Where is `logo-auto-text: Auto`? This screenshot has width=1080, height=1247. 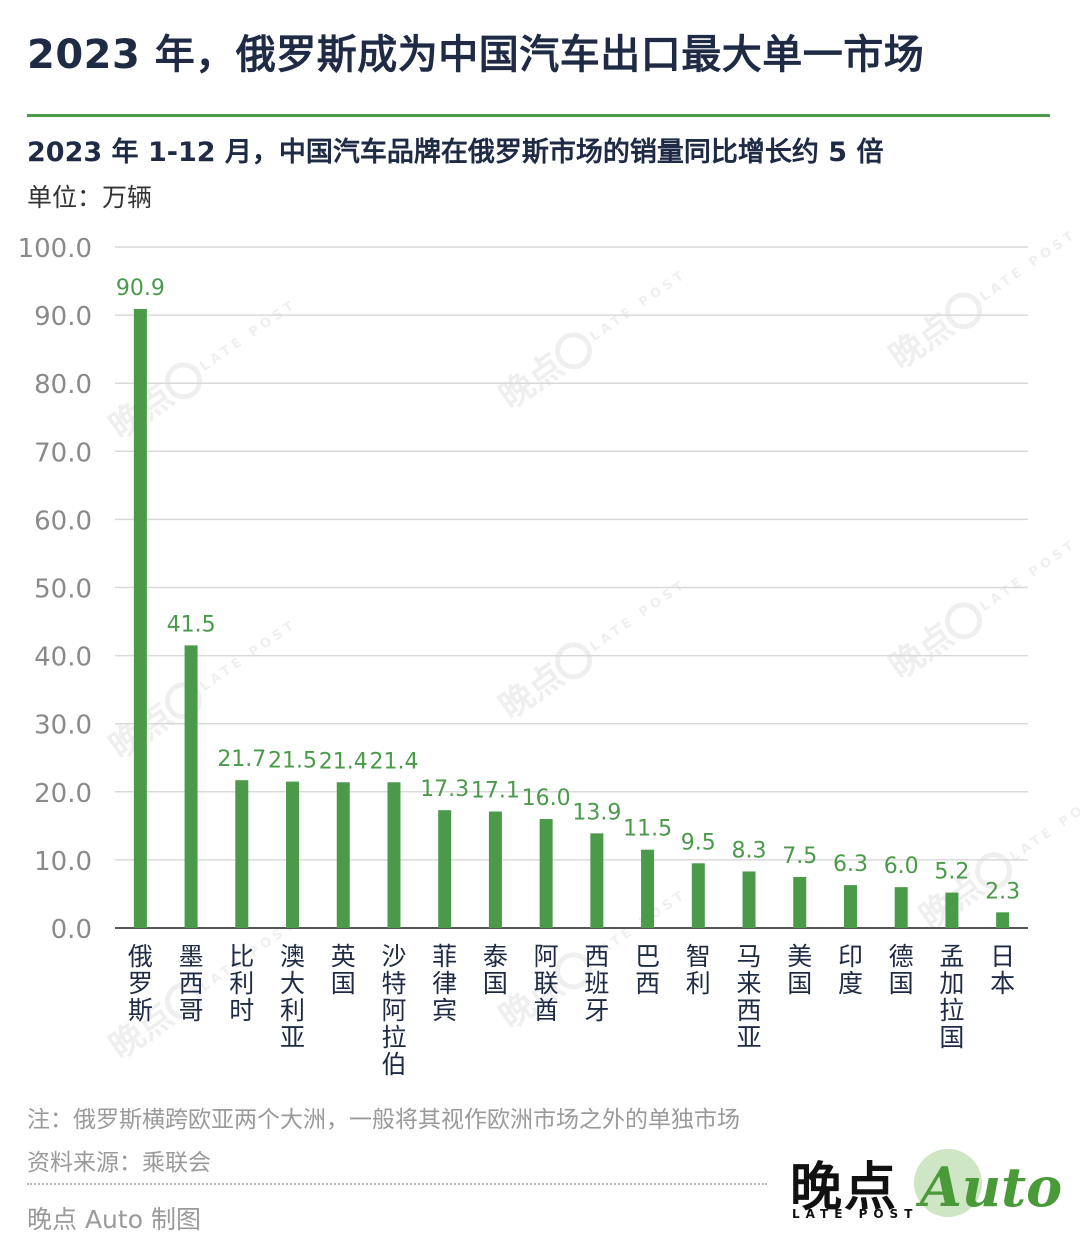
logo-auto-text: Auto is located at coordinates (991, 1187).